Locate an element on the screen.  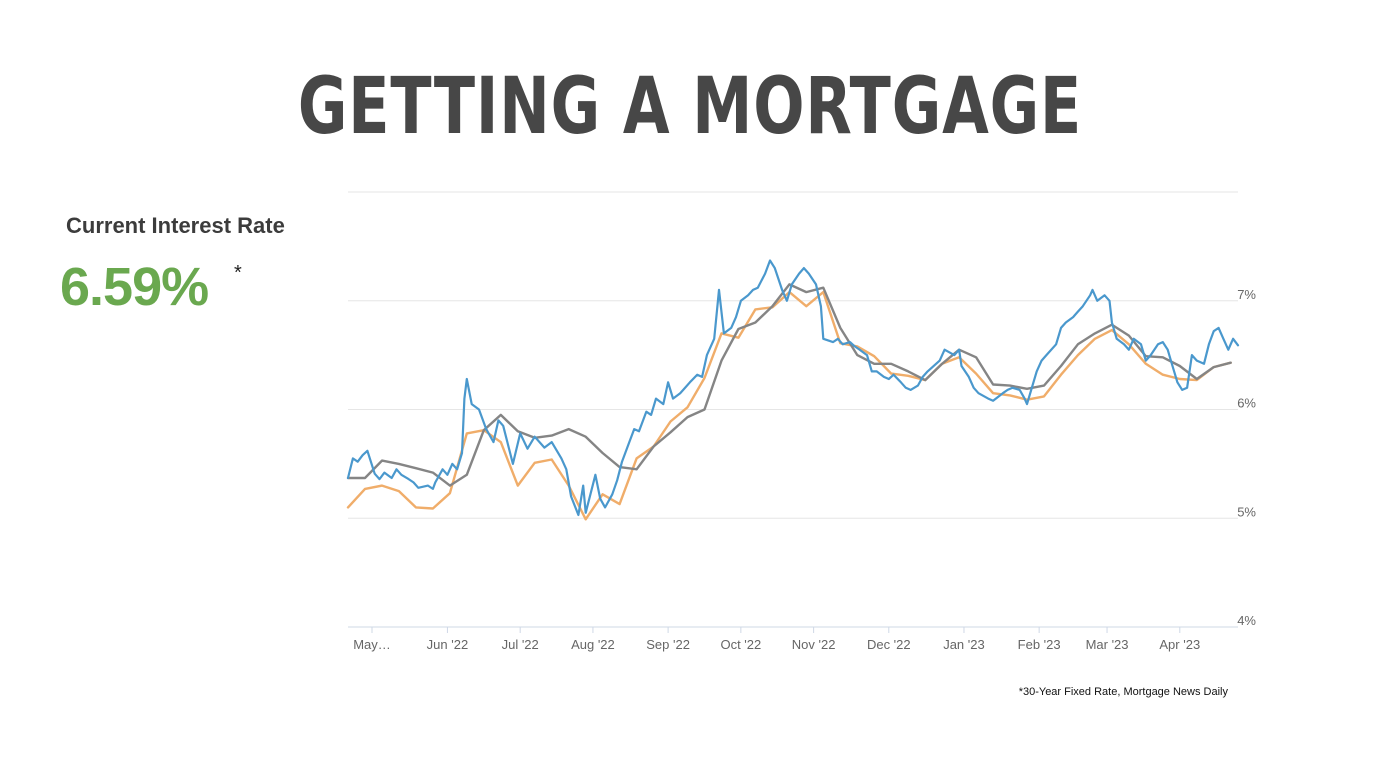
current-rate-label: Current Interest Rate is located at coordinates (175, 225).